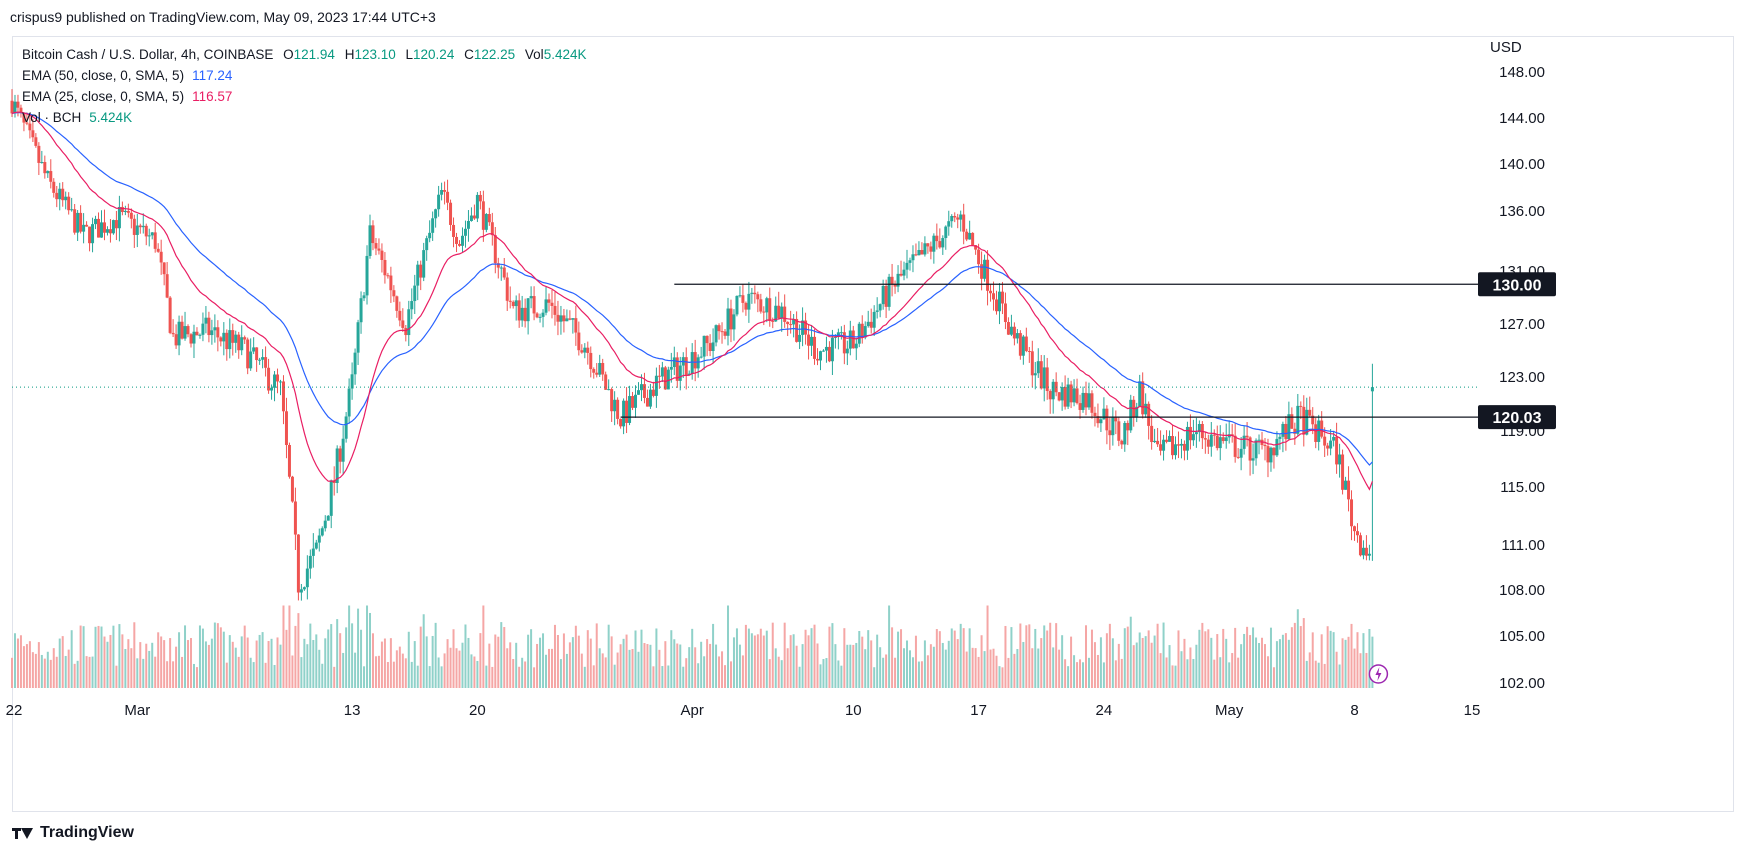 The height and width of the screenshot is (856, 1746). I want to click on ema50-value: 117.24, so click(212, 75).